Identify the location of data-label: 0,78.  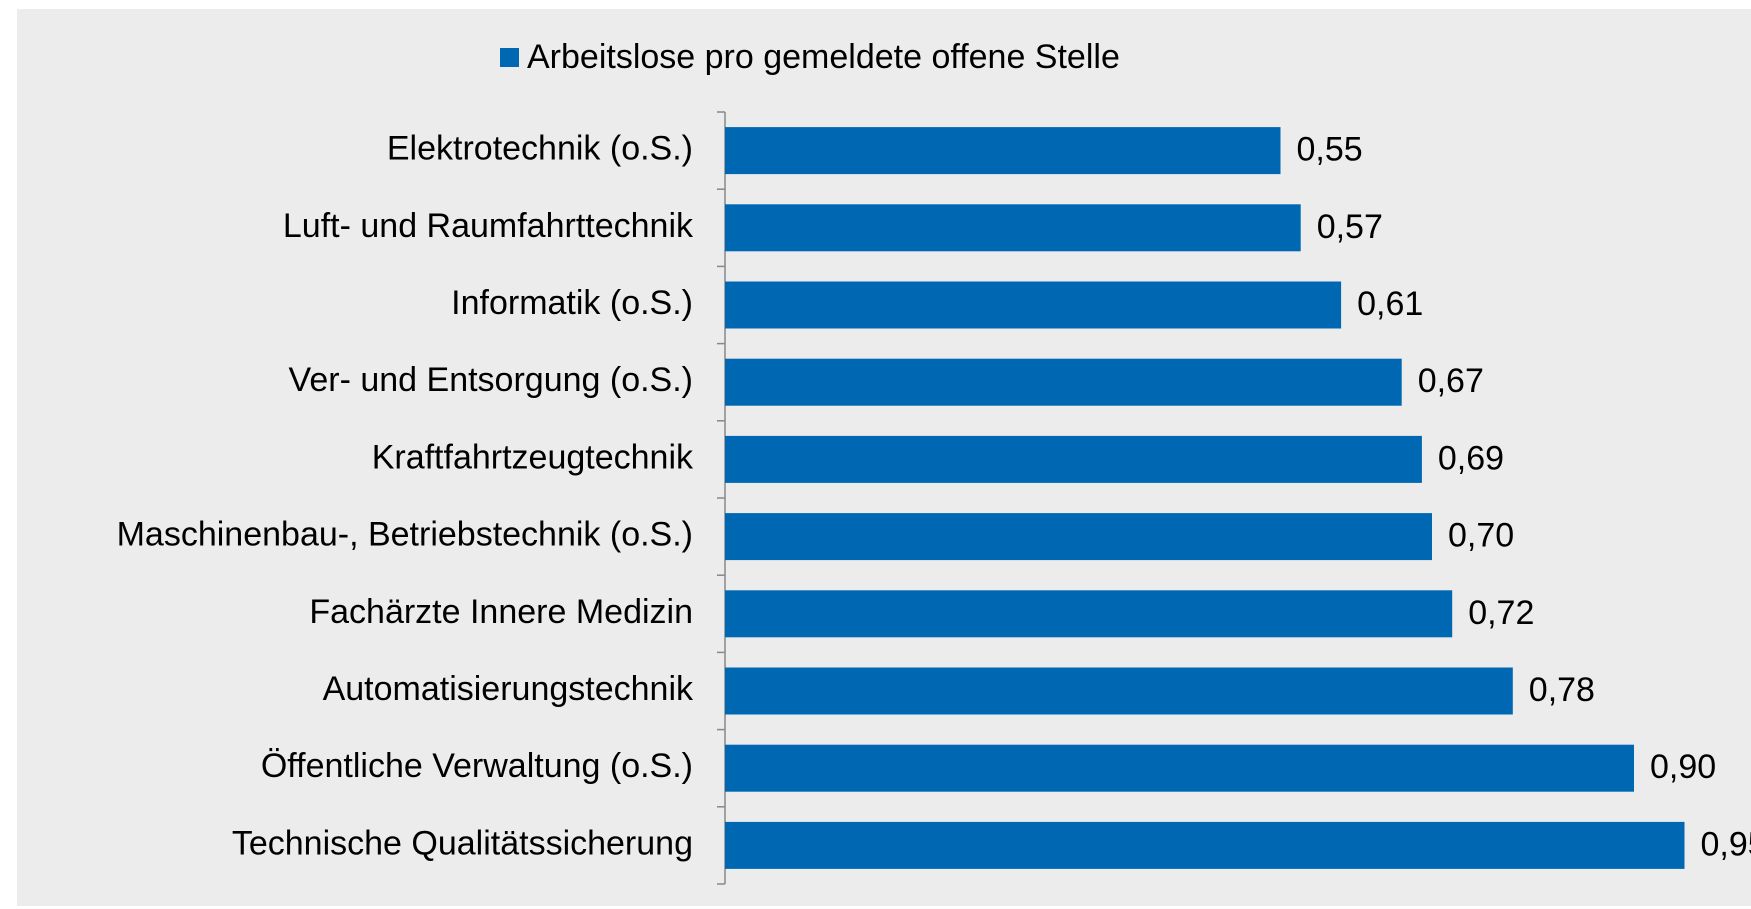
(1562, 690).